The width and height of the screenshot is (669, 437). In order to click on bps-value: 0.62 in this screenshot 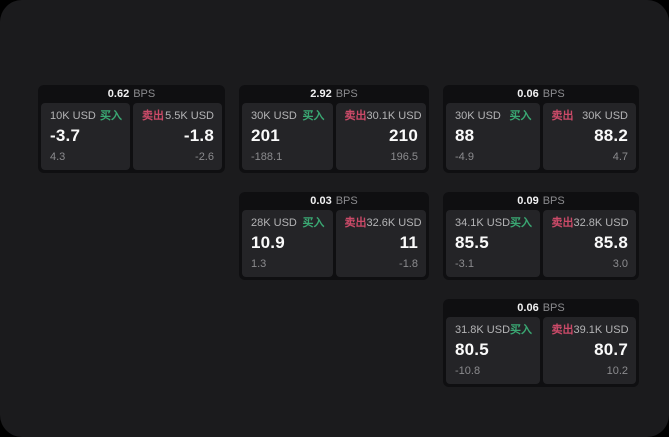, I will do `click(118, 93)`.